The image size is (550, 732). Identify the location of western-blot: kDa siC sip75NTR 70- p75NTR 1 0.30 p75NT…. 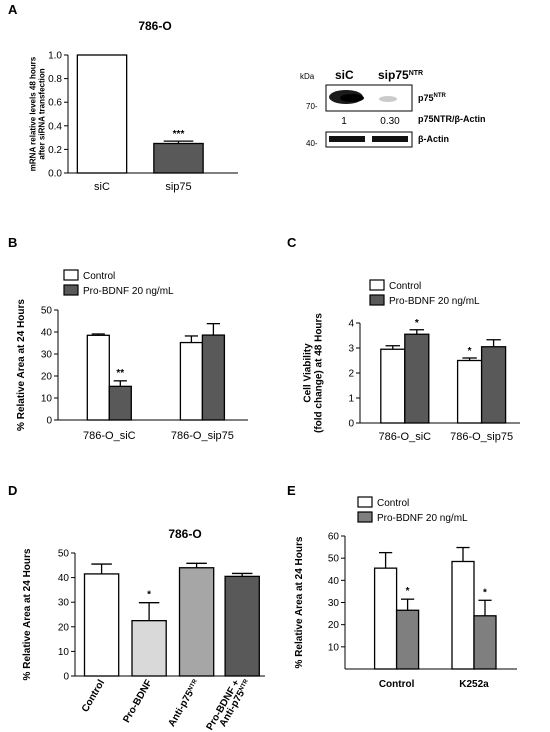
(393, 108).